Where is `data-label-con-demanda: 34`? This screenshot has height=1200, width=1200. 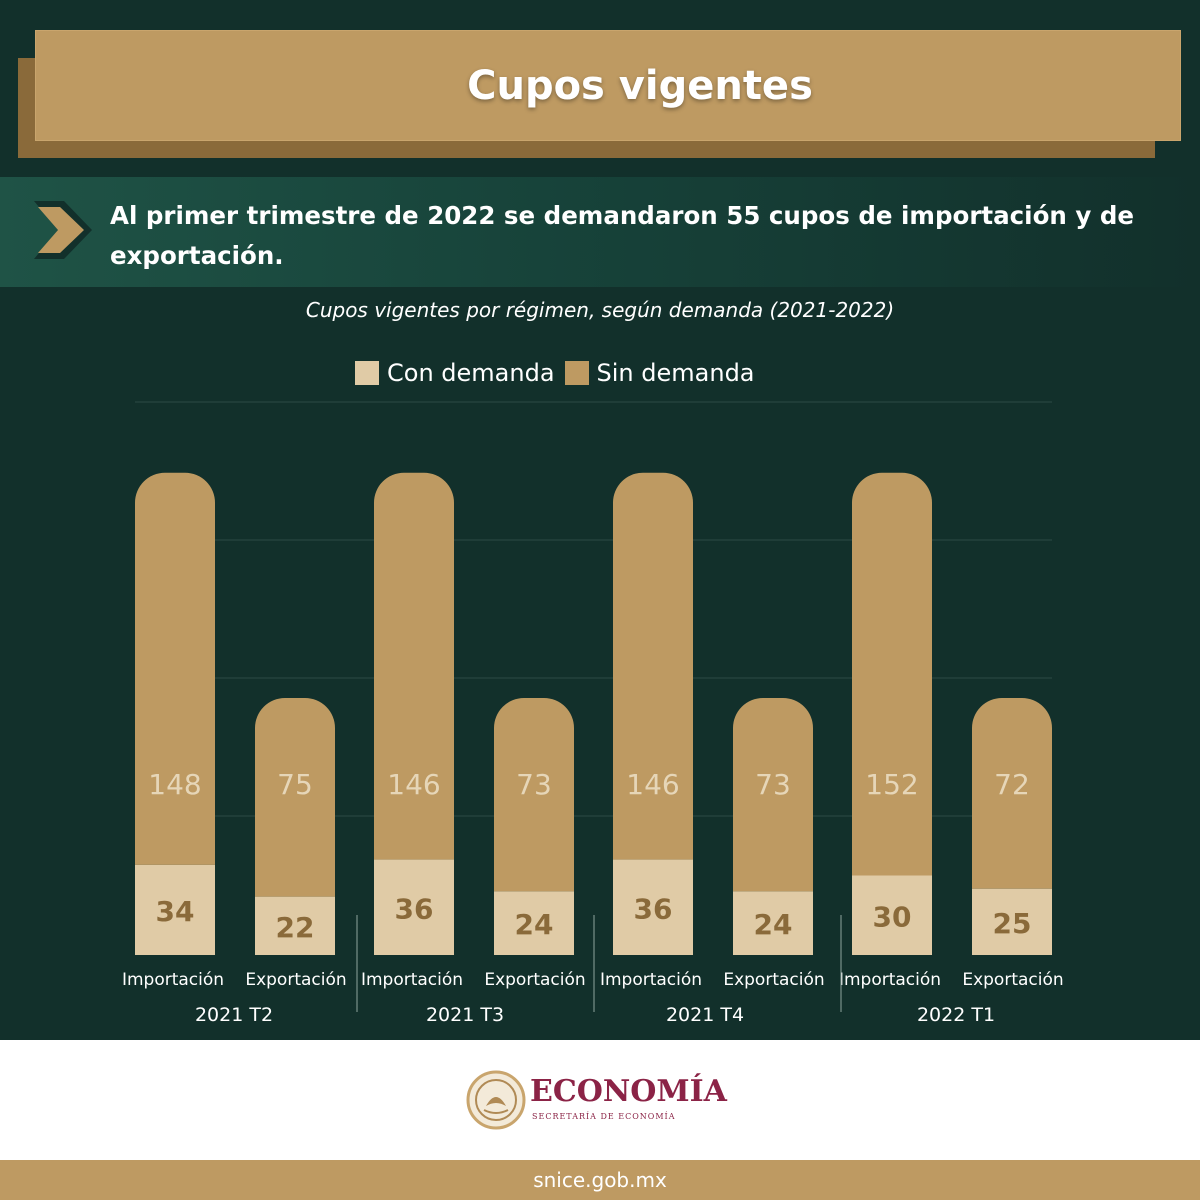 data-label-con-demanda: 34 is located at coordinates (175, 911).